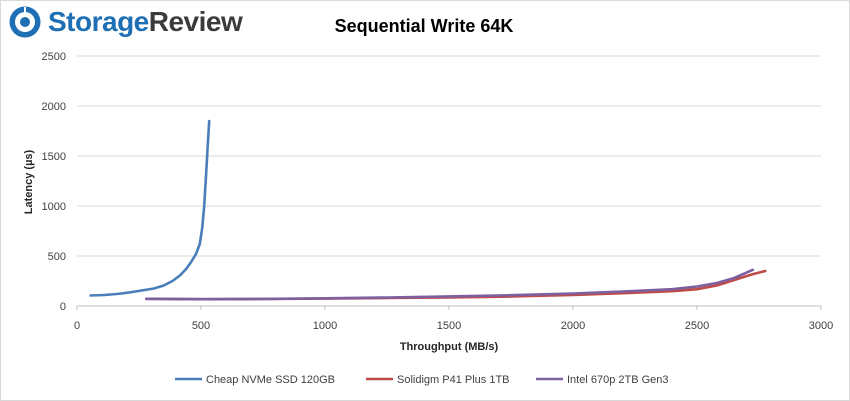  What do you see at coordinates (77, 326) in the screenshot?
I see `x-tick-label: 0` at bounding box center [77, 326].